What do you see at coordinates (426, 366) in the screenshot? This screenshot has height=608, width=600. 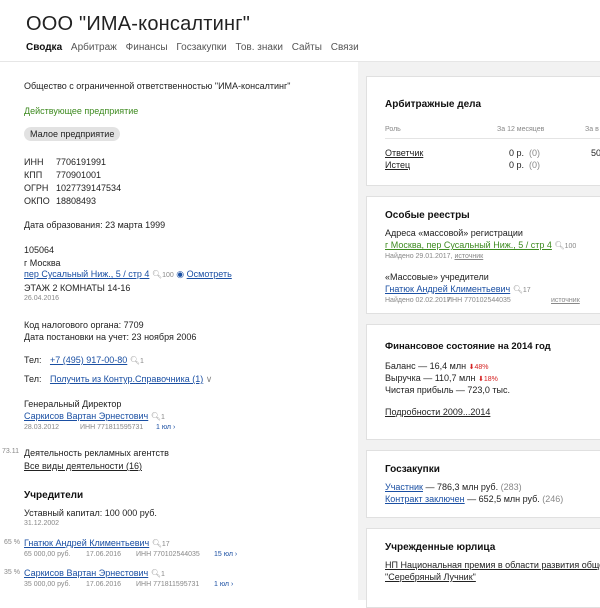 I see `balance-text: Баланс — 16,4 млн` at bounding box center [426, 366].